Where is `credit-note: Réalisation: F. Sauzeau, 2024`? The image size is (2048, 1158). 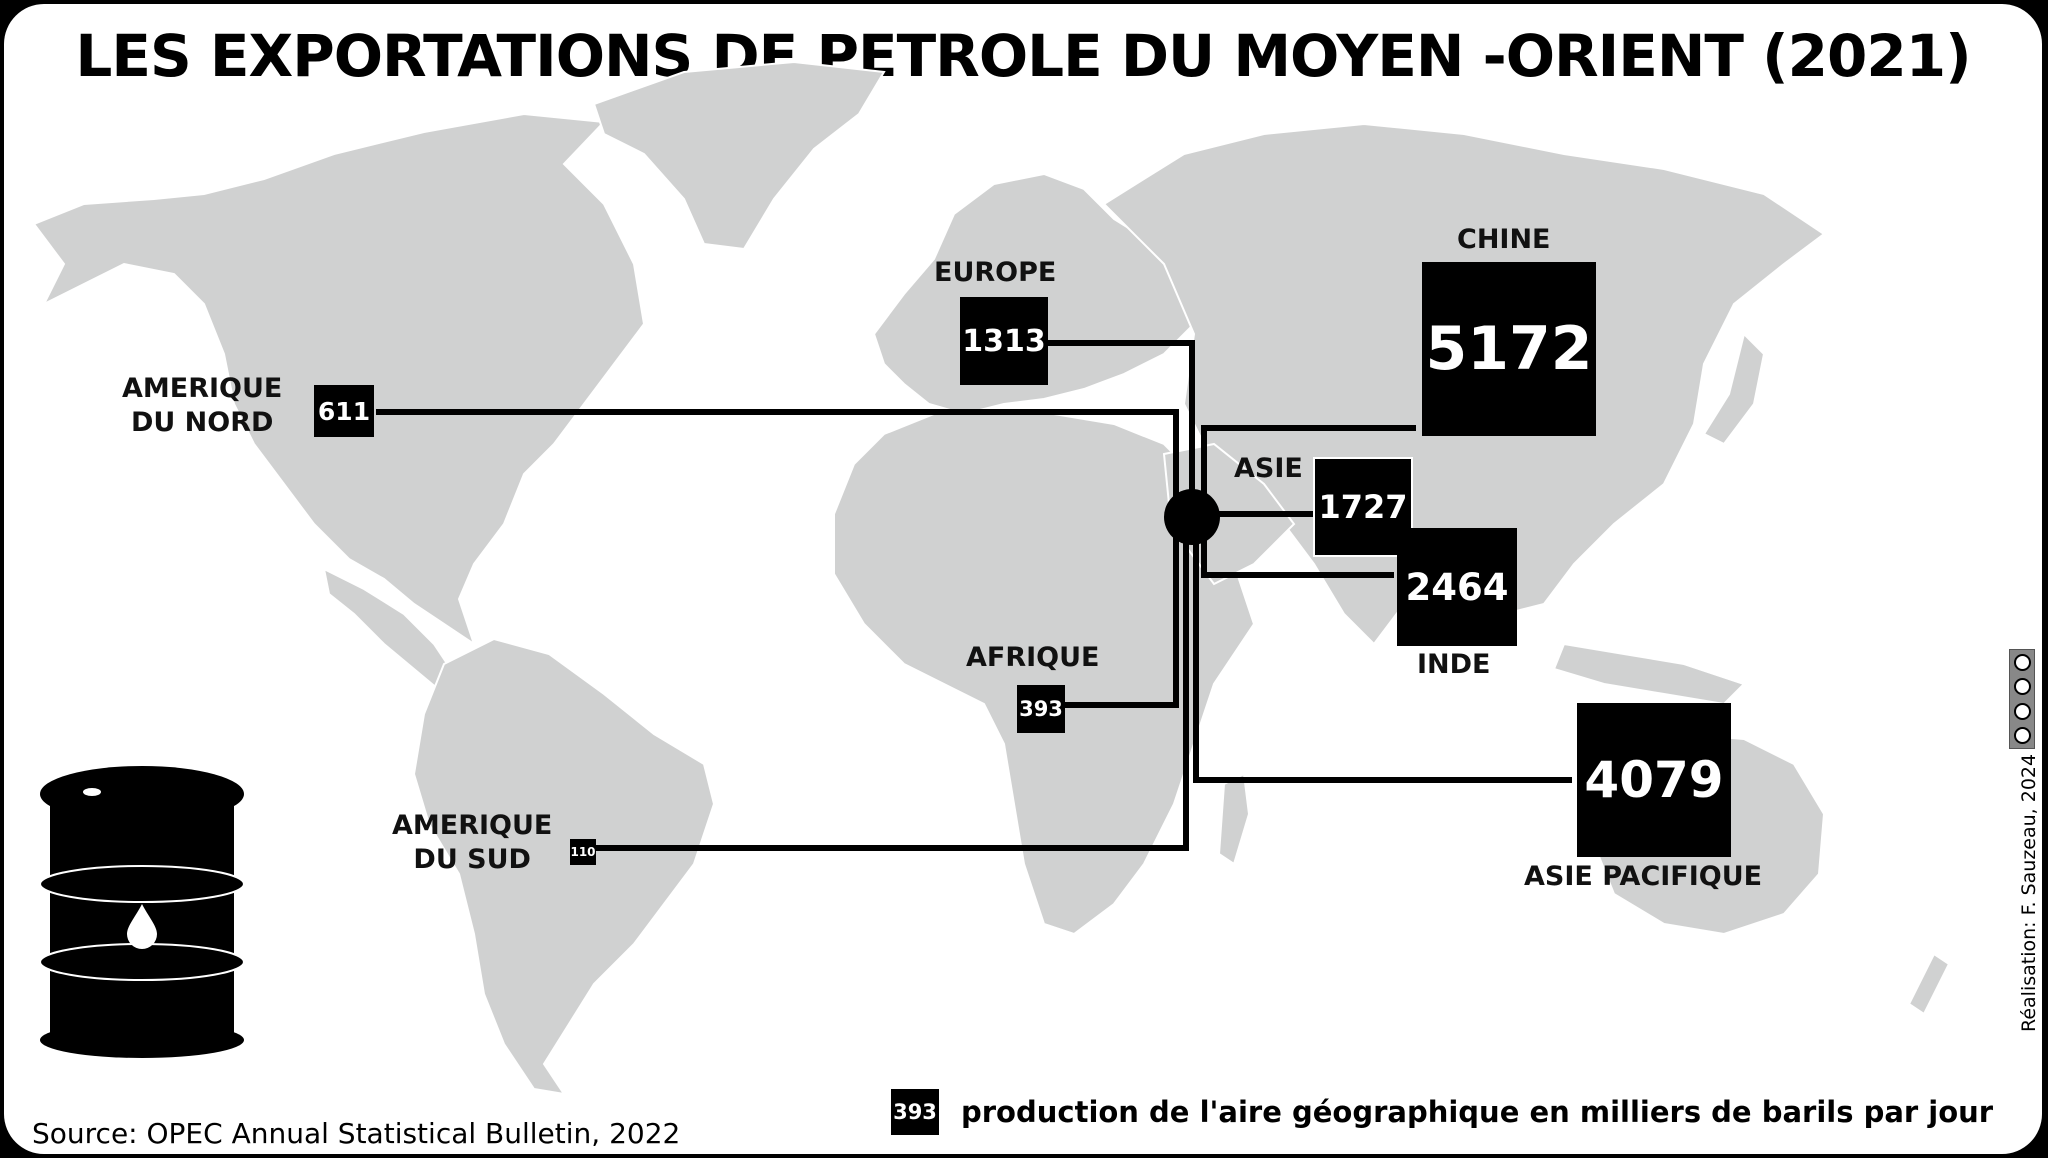
credit-note: Réalisation: F. Sauzeau, 2024 is located at coordinates (2029, 892).